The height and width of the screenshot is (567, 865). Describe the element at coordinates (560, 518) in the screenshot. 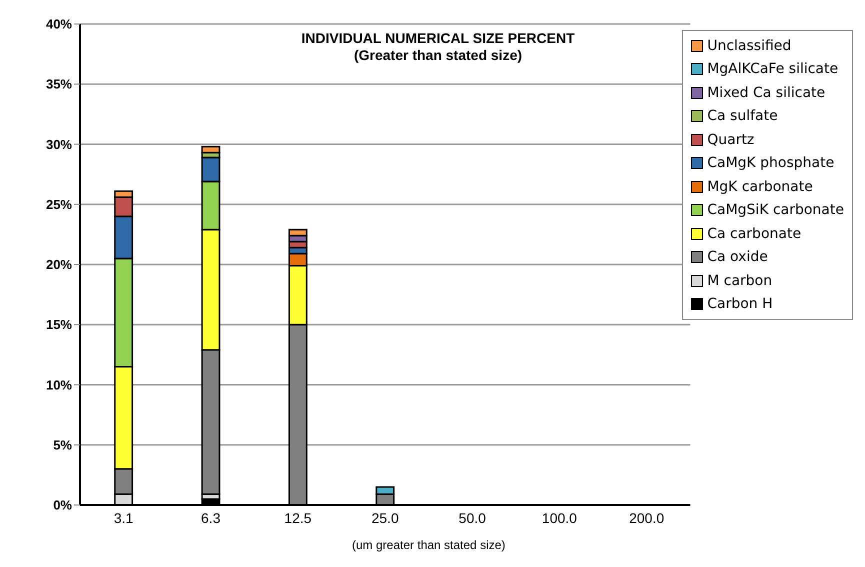

I see `x-tick-label: 100.0` at that location.